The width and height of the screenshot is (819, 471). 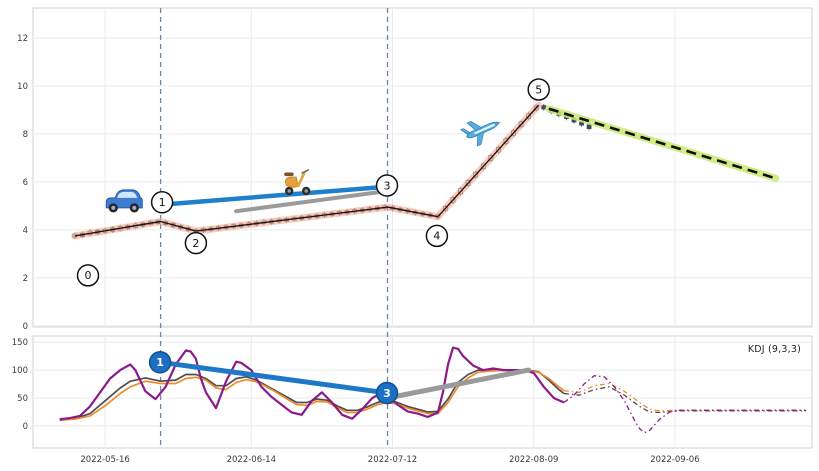 I want to click on svg-text: 2022-05-16, so click(x=104, y=460).